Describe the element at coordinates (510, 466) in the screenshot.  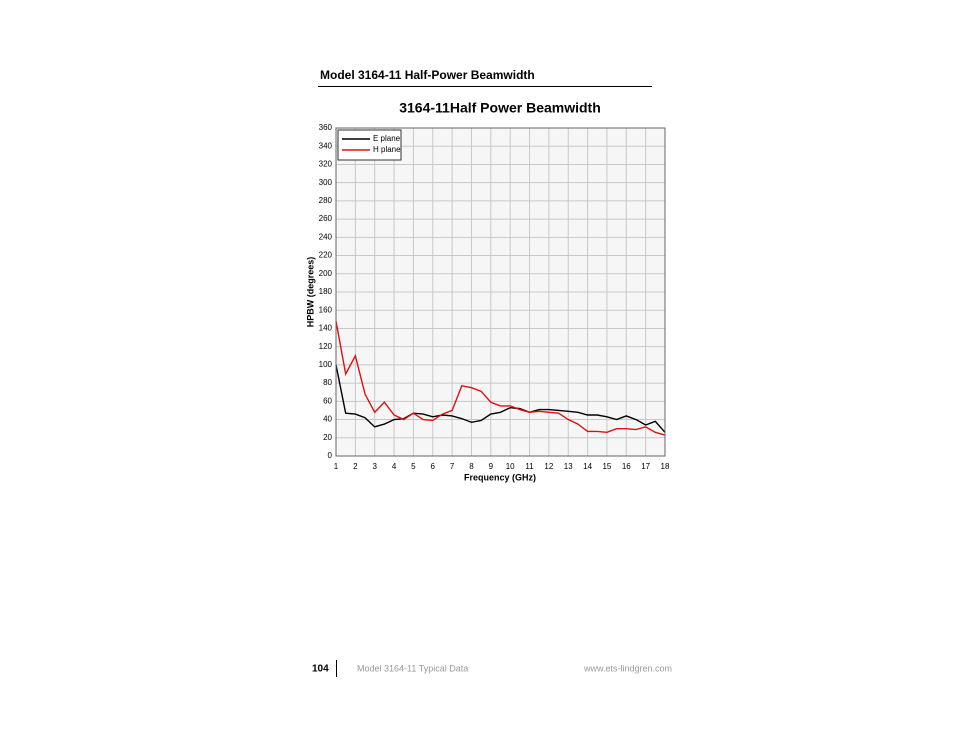
I see `x-tick-label: 10` at that location.